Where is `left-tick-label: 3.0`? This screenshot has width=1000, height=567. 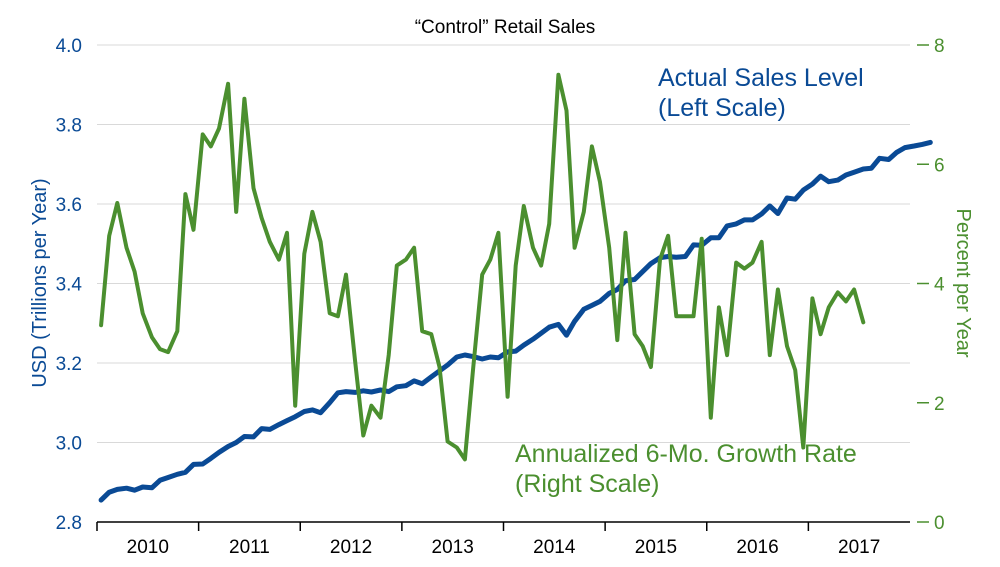
left-tick-label: 3.0 is located at coordinates (69, 444).